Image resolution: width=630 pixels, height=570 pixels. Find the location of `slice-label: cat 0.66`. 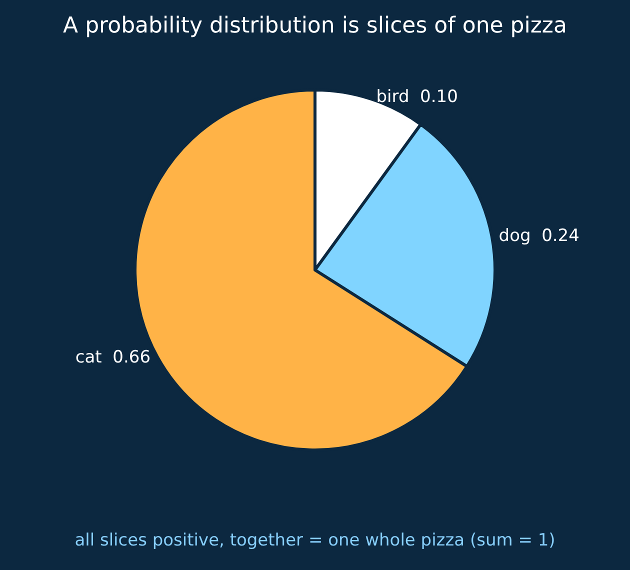

slice-label: cat 0.66 is located at coordinates (113, 358).